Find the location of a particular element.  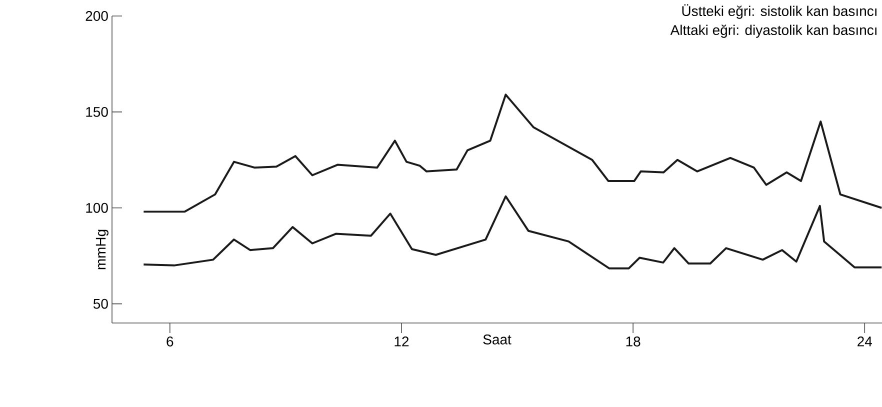

x-tick-label: 6 is located at coordinates (170, 341).